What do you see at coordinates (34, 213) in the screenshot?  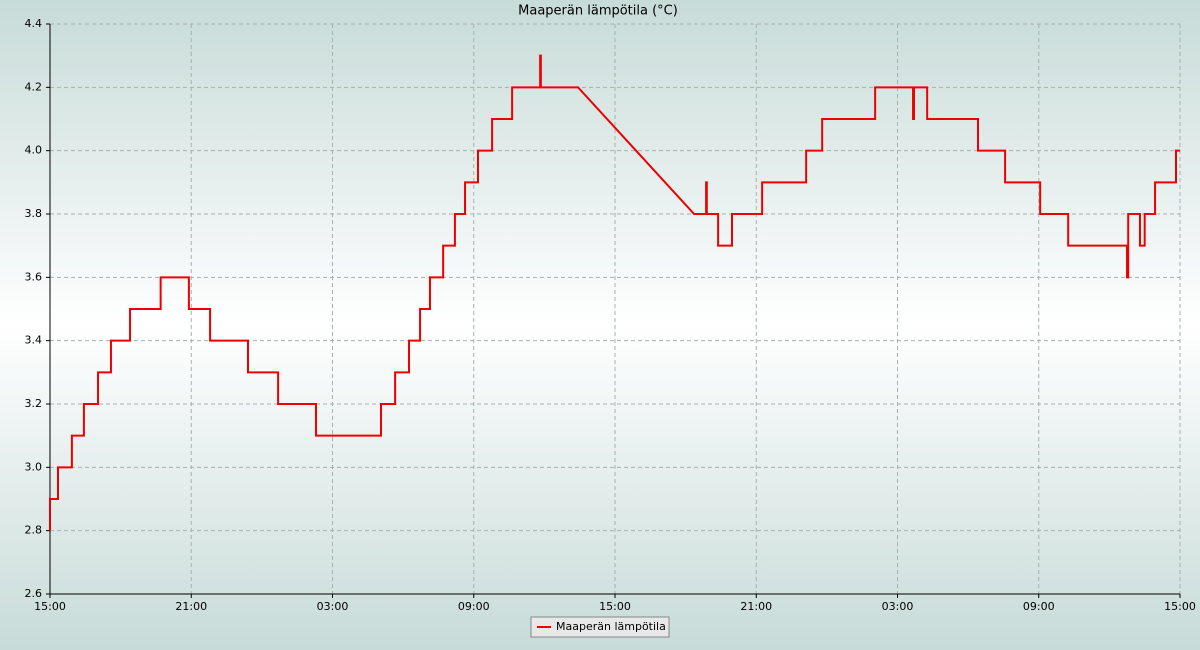 I see `y-tick-label: 3.8` at bounding box center [34, 213].